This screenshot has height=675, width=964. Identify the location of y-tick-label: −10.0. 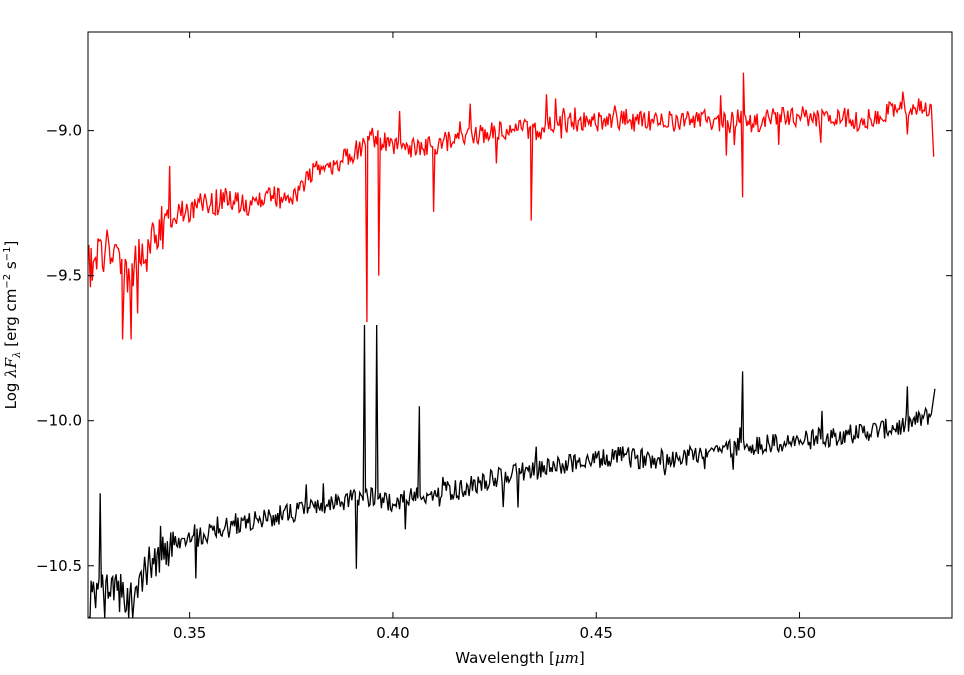
(59, 421).